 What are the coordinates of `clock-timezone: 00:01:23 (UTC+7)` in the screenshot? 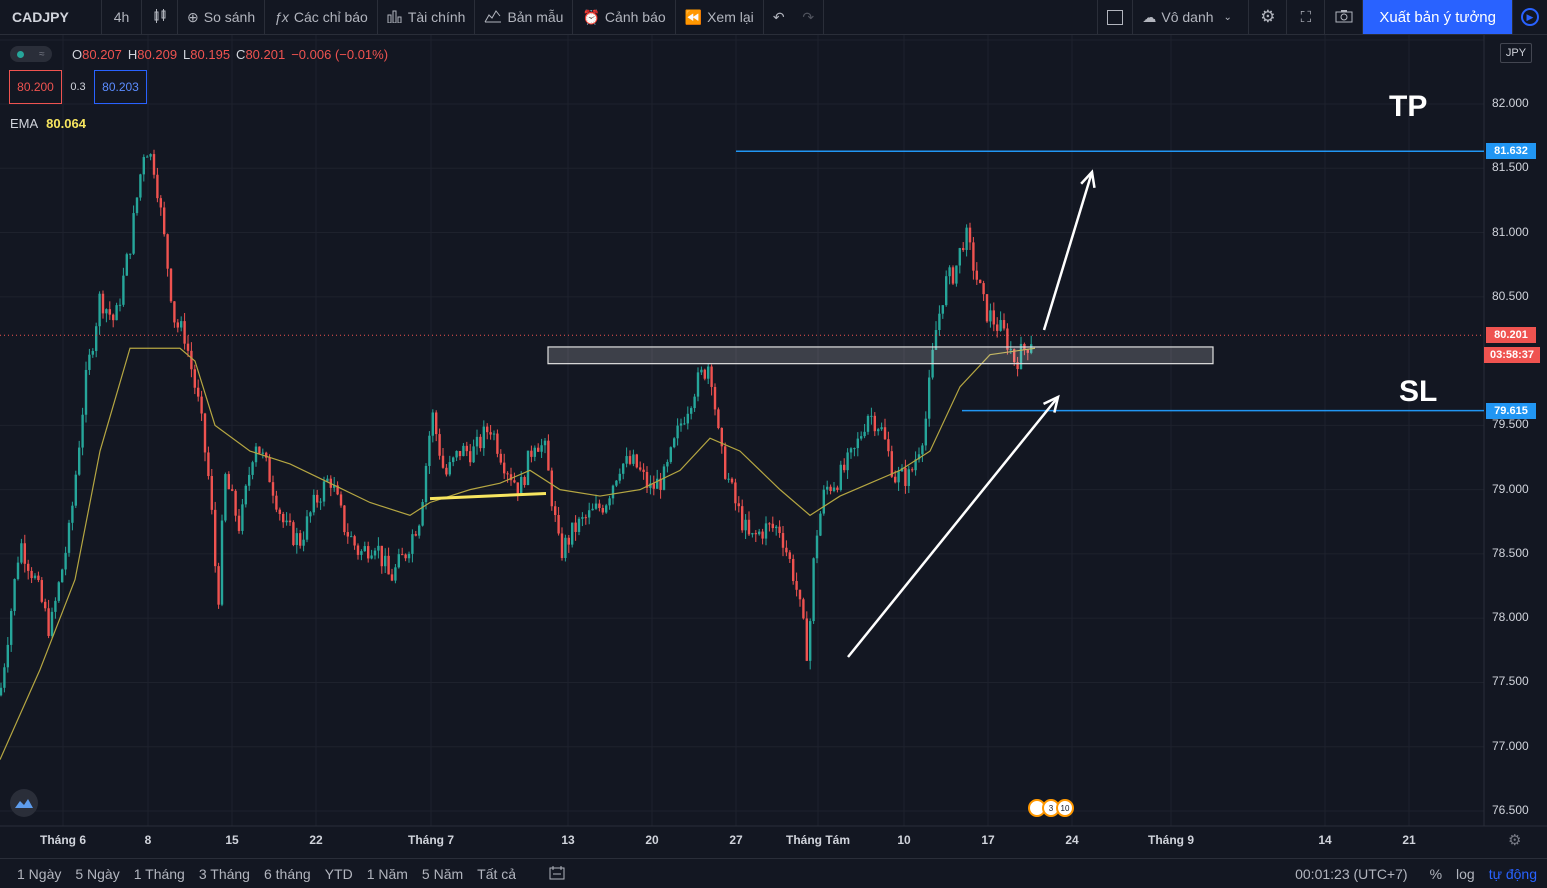 It's located at (1351, 874).